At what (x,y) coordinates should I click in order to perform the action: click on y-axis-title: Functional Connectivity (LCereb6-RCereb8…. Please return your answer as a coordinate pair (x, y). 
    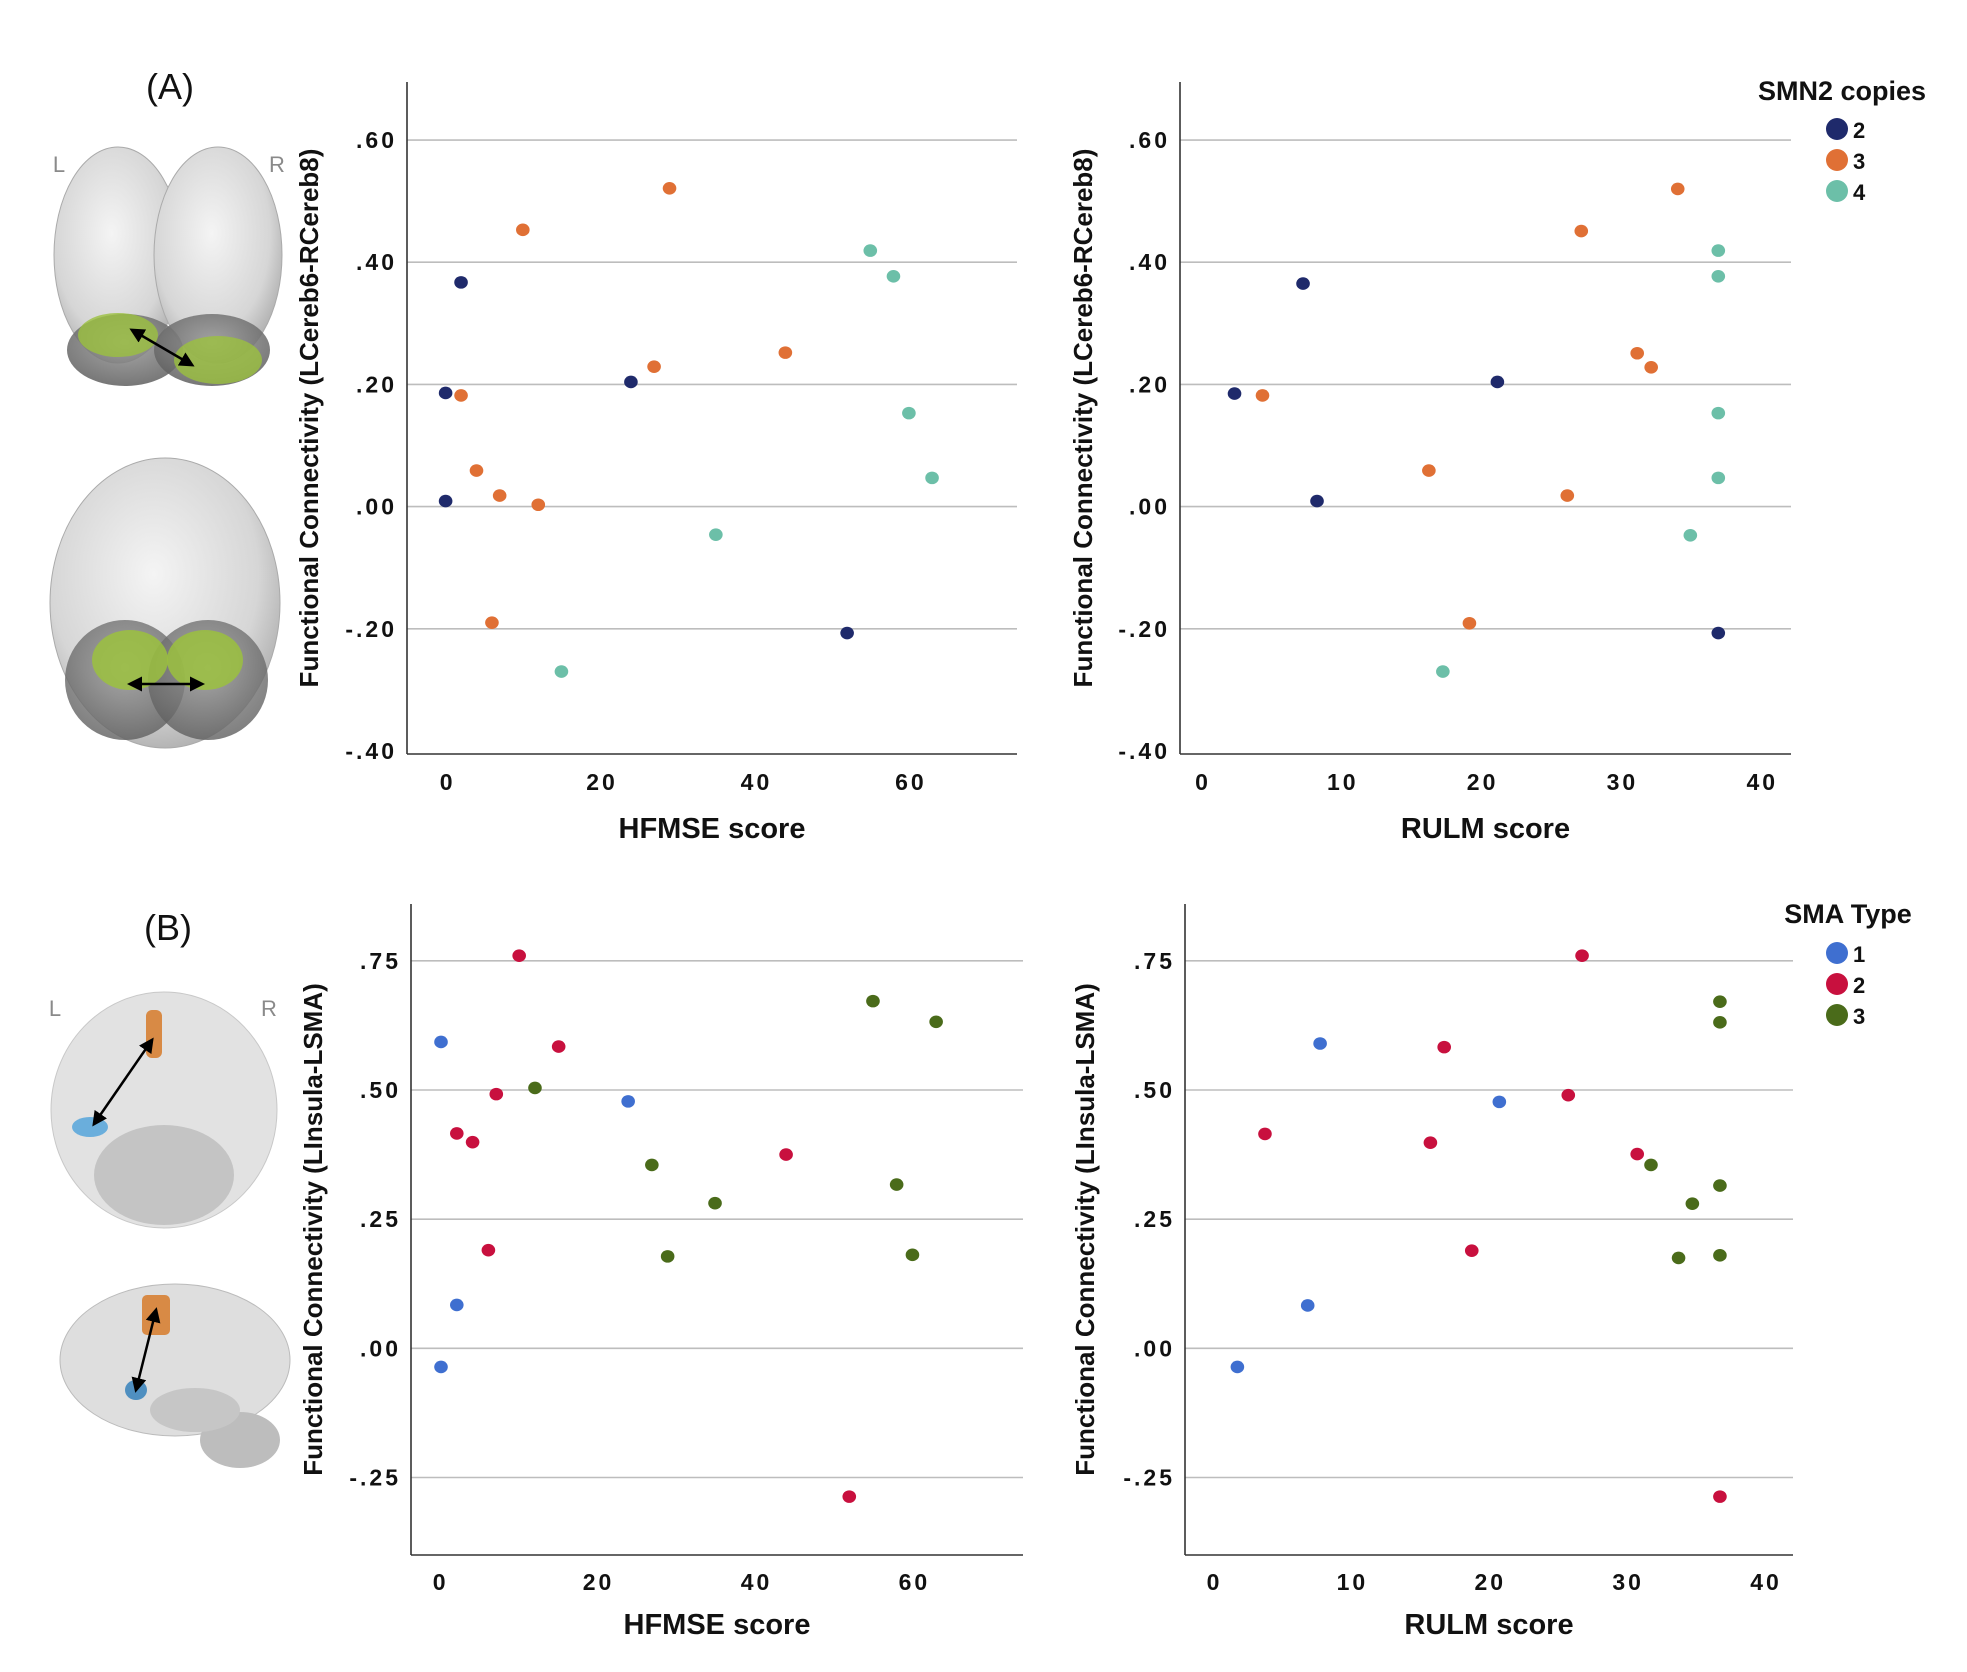
    Looking at the image, I should click on (309, 418).